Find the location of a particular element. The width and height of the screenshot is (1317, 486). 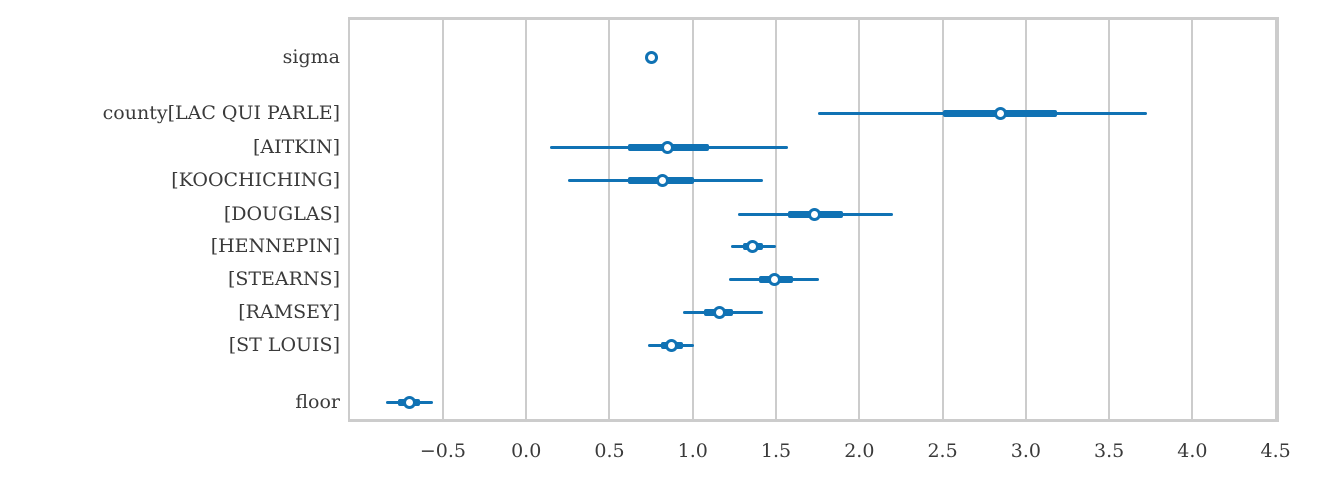

y-axis-label: [ST LOUIS] is located at coordinates (284, 345).